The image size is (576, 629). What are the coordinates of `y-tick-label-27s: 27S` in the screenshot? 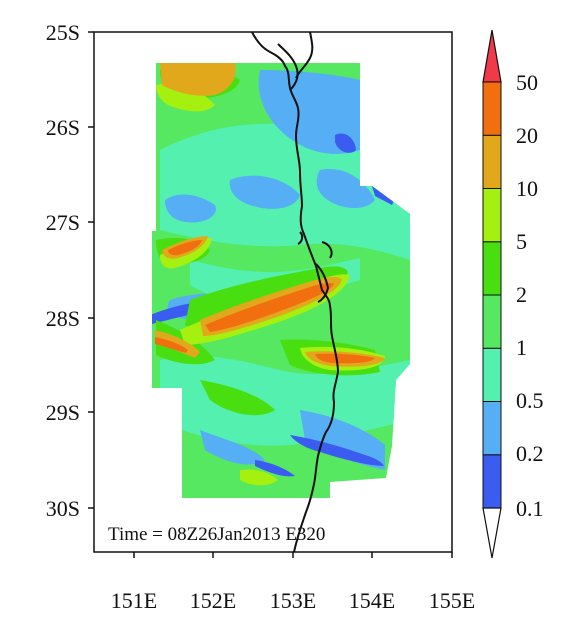 It's located at (63, 222).